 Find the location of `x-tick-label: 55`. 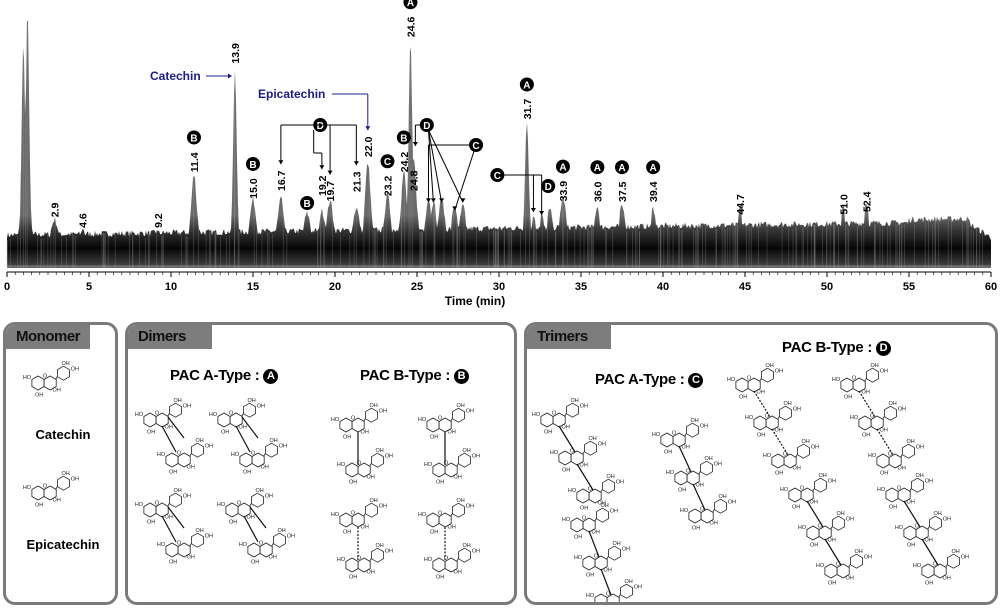

x-tick-label: 55 is located at coordinates (909, 287).